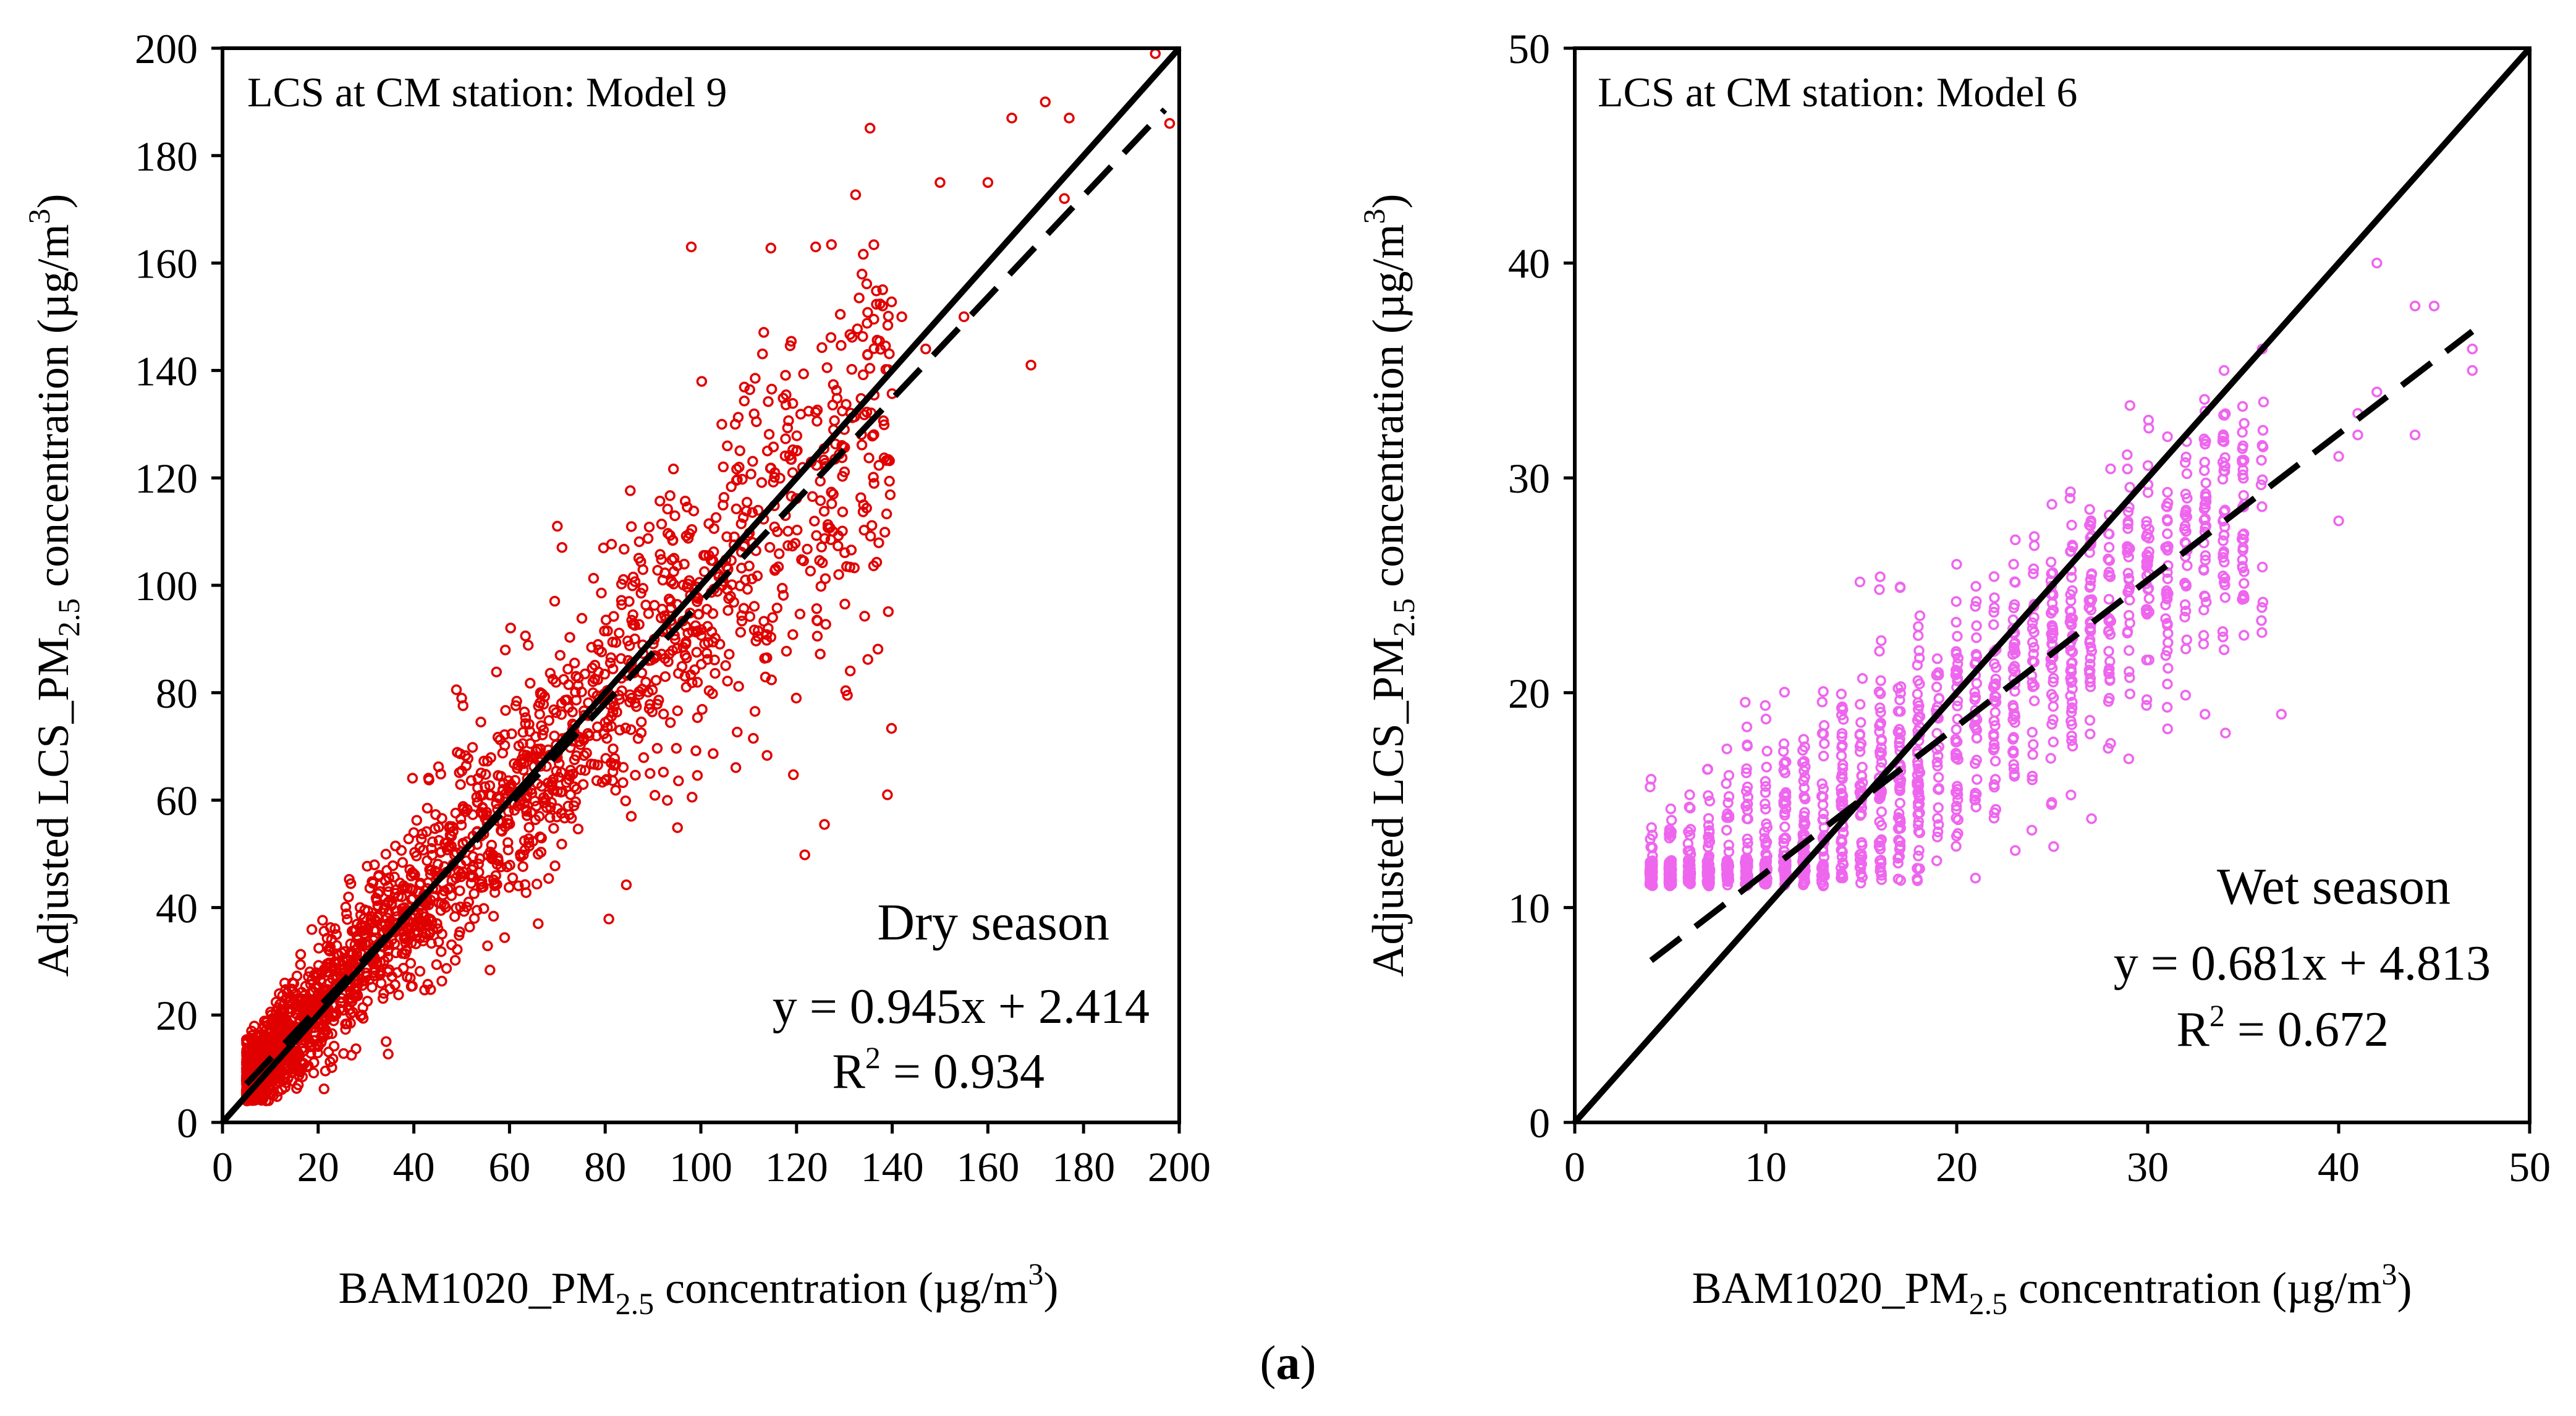 The width and height of the screenshot is (2576, 1416). I want to click on y-tick-label: 120, so click(166, 478).